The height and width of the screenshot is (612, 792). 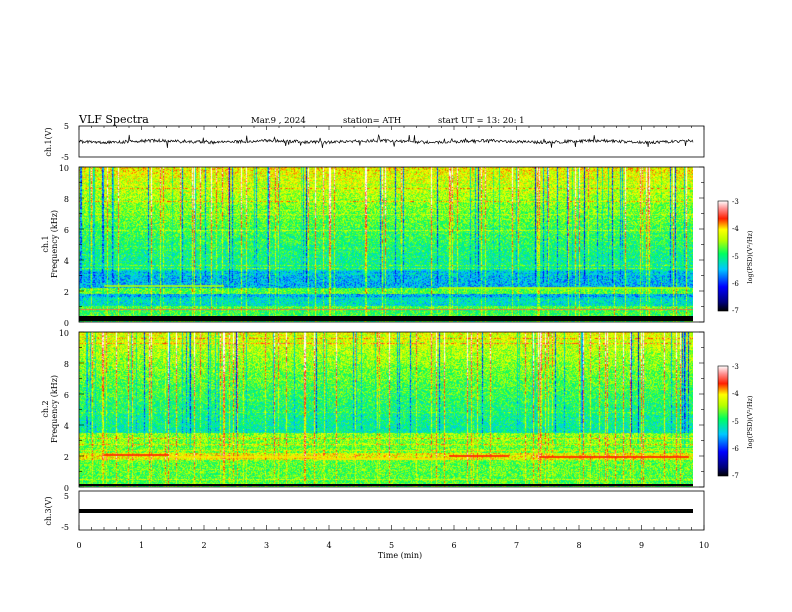 I want to click on ch1-wave-ytick-top: 5, so click(x=66, y=126).